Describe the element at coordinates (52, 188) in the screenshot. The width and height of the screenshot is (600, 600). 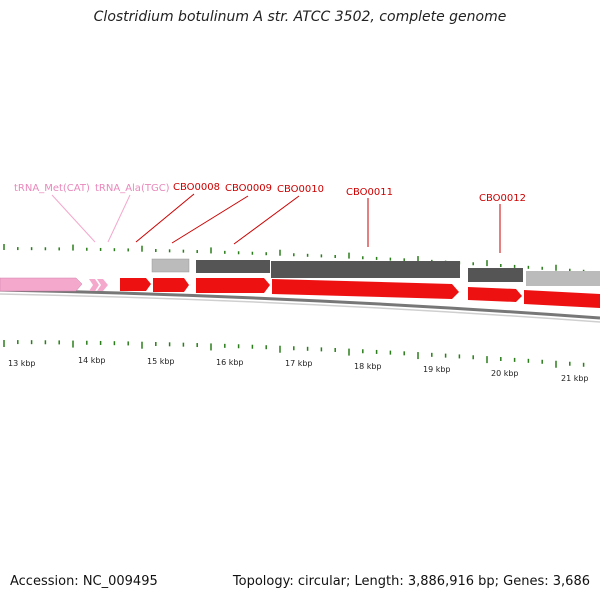
I see `feature-label-trna-met: tRNA_Met(CAT)` at that location.